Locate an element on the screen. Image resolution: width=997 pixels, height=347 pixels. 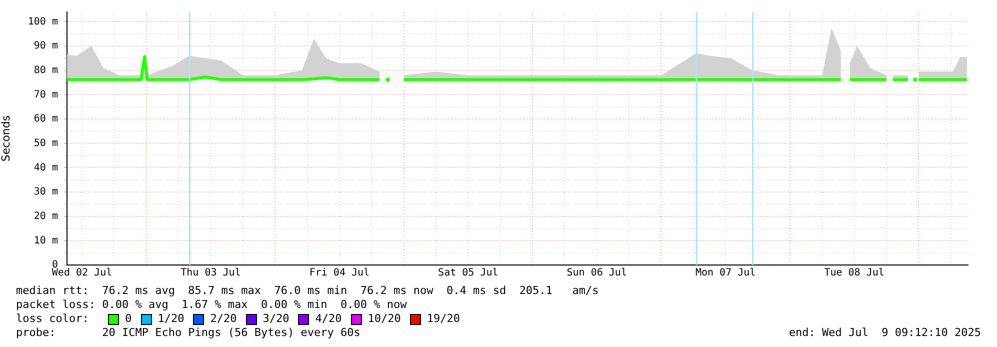
y-tick-label: 10 m is located at coordinates (46, 240).